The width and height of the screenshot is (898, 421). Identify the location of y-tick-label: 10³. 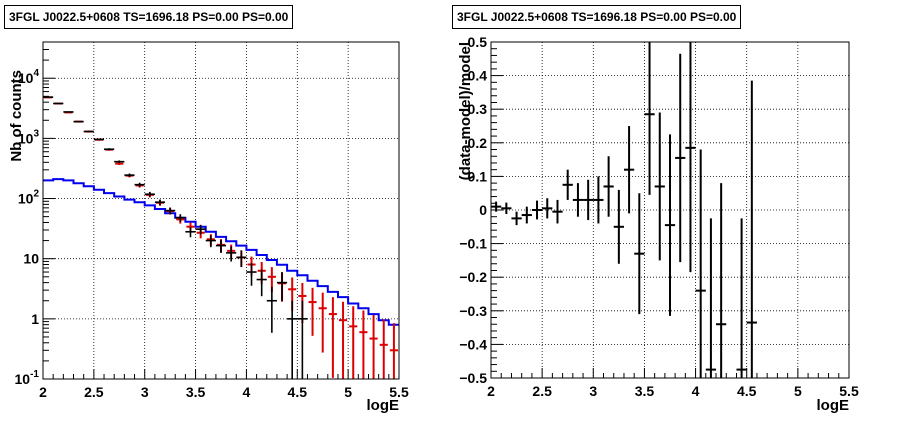
(29, 137).